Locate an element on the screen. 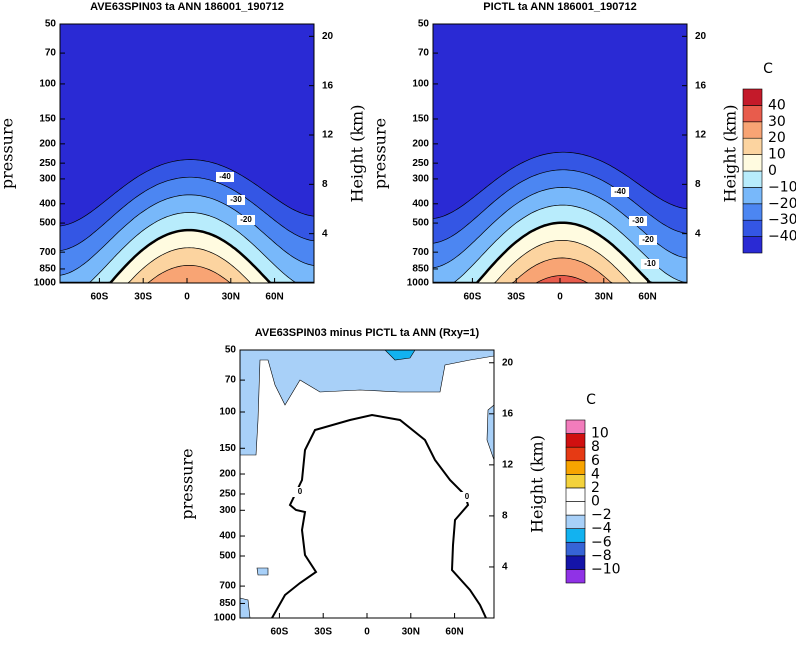  contour-label: -30 is located at coordinates (236, 199).